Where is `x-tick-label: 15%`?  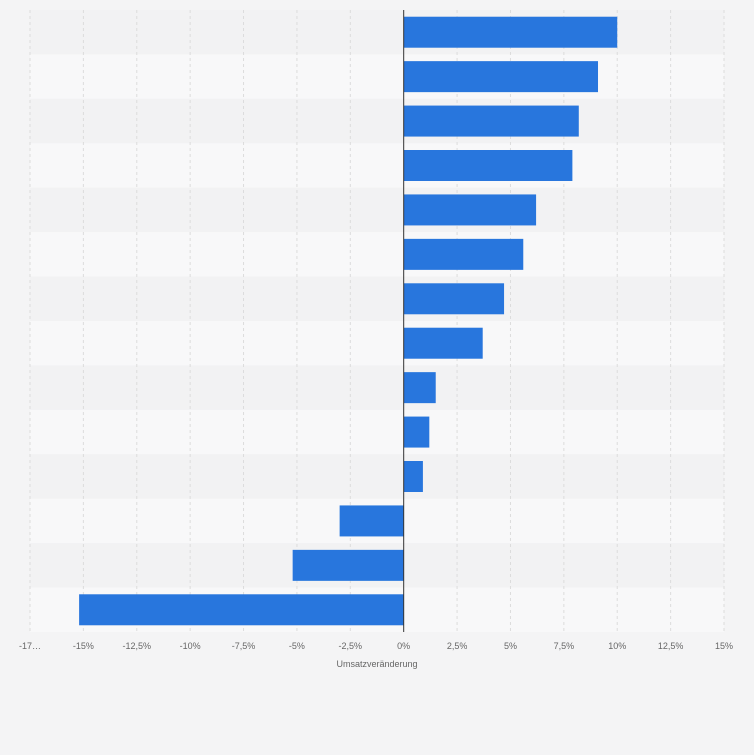
x-tick-label: 15% is located at coordinates (724, 646).